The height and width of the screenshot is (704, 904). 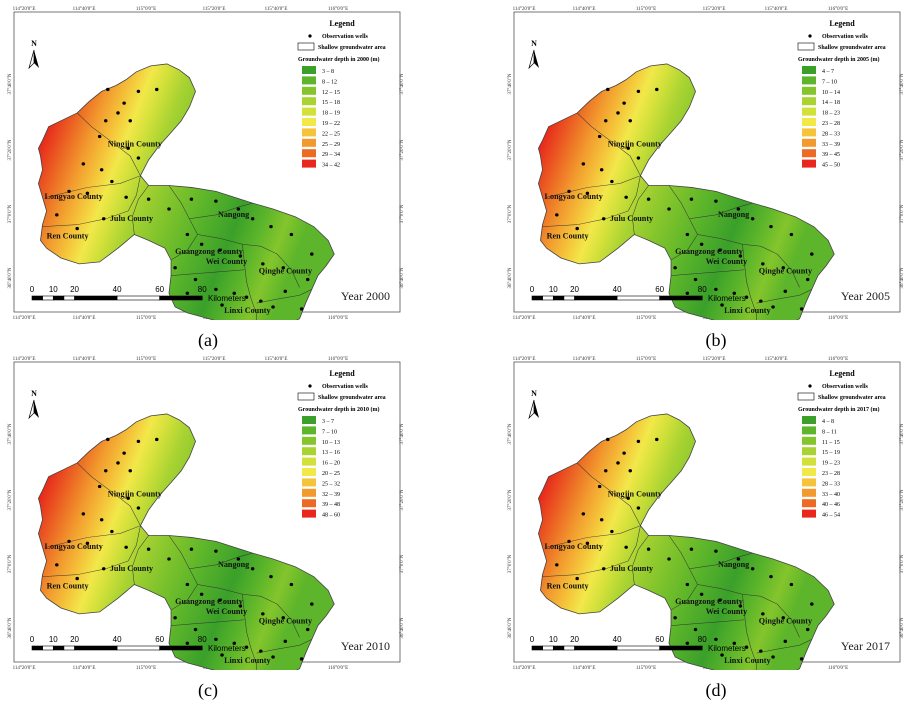 I want to click on lat-tick-right: 37°0'0"N, so click(x=902, y=563).